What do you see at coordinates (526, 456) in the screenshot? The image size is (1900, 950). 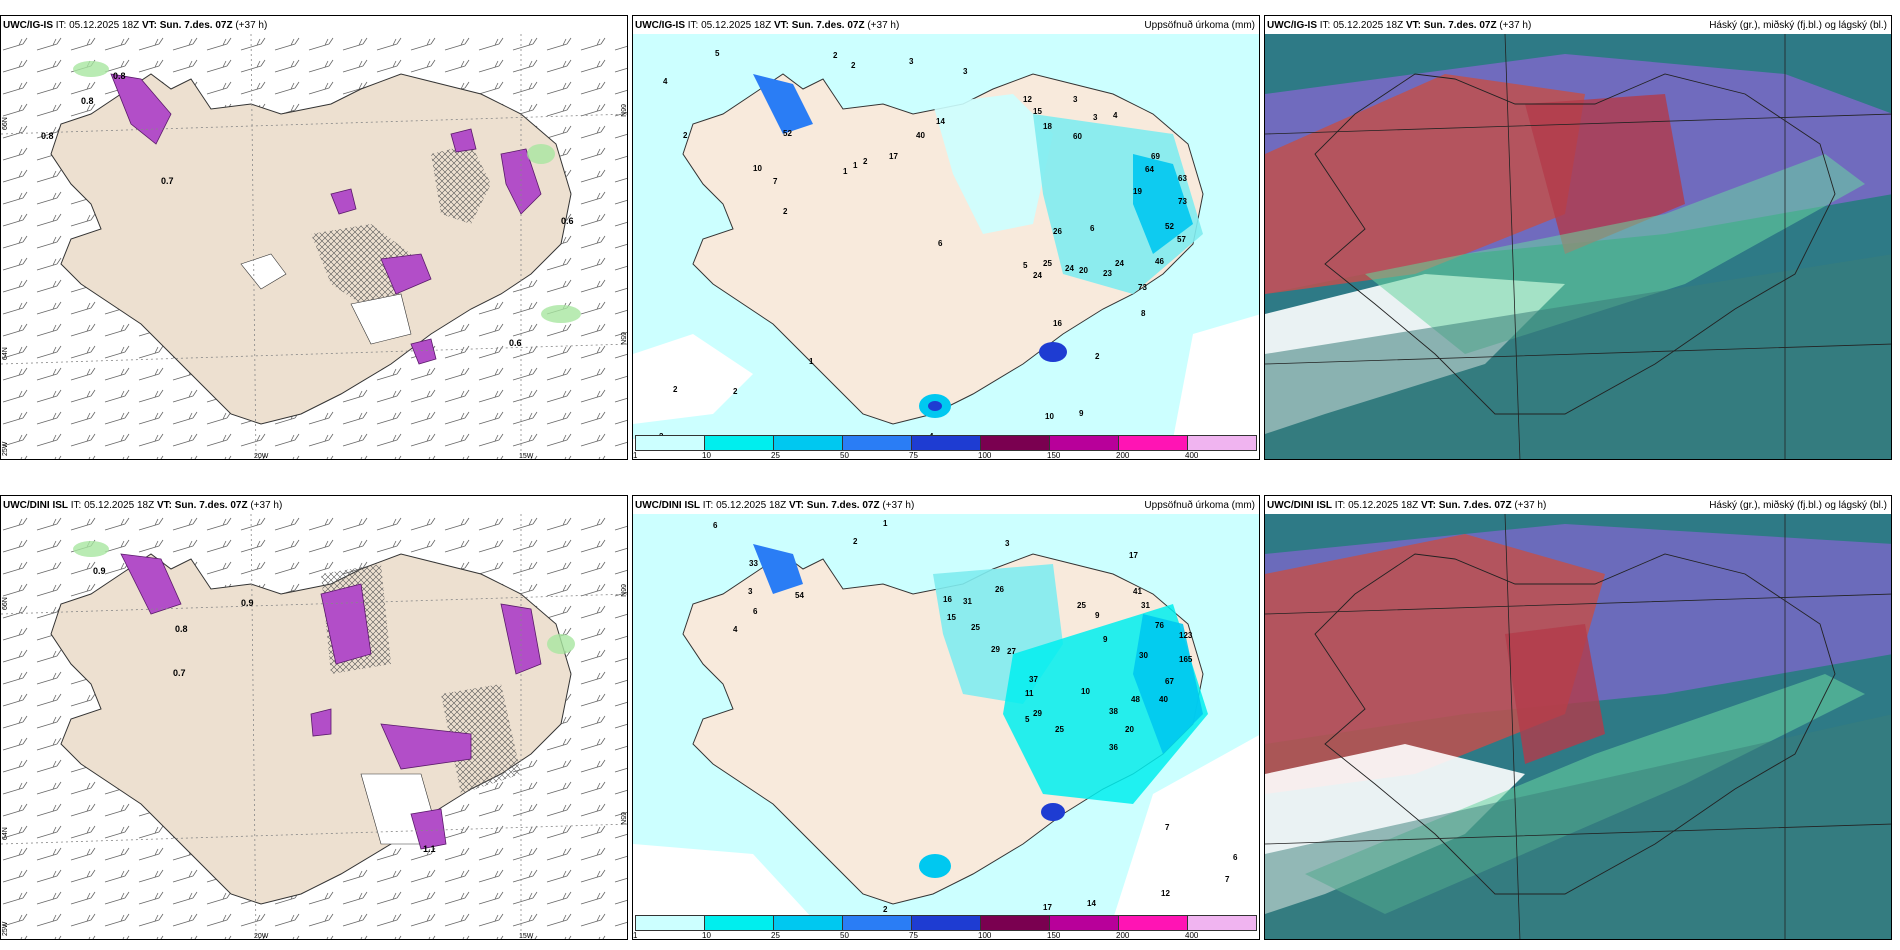 I see `lon-label: 15W` at bounding box center [526, 456].